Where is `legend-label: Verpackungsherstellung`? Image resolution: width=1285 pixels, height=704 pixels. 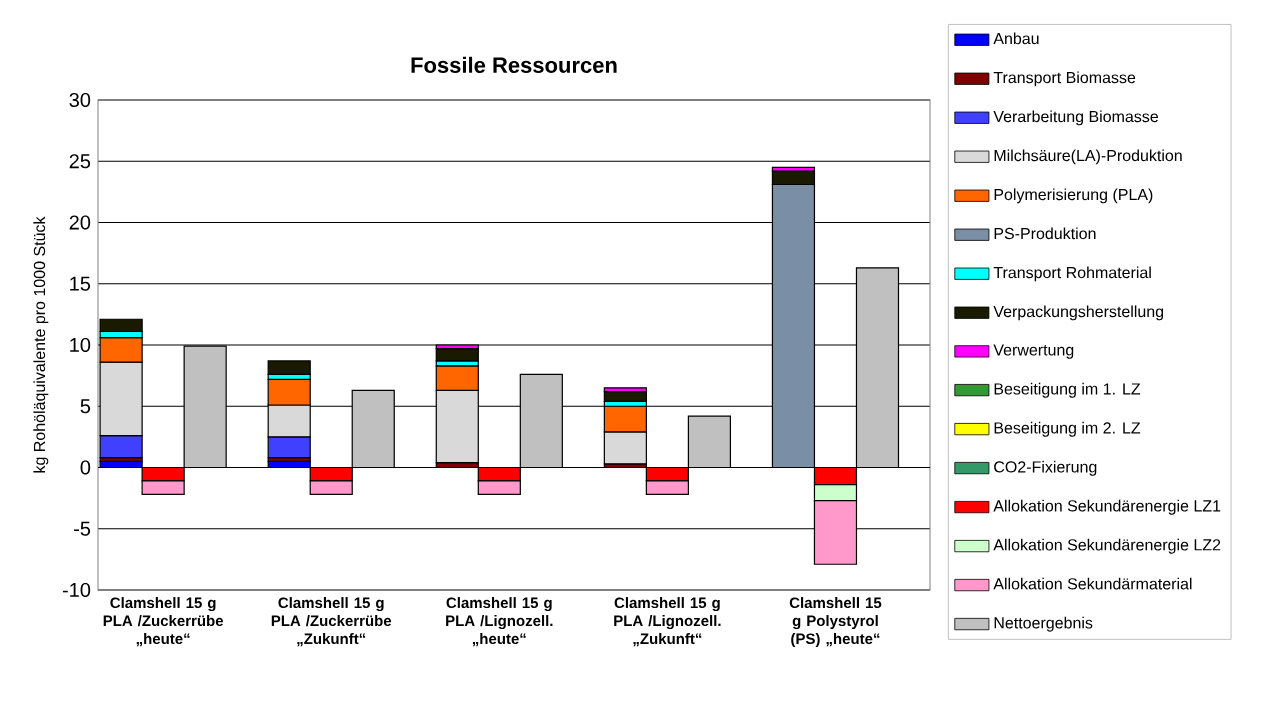
legend-label: Verpackungsherstellung is located at coordinates (1078, 313).